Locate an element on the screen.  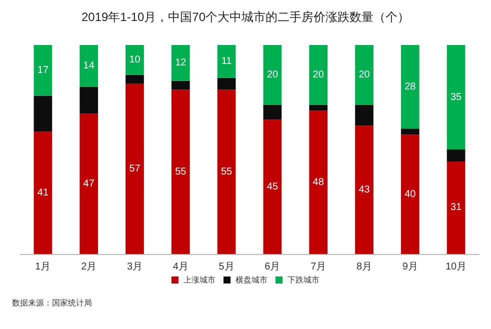
data-label: 11 is located at coordinates (226, 61).